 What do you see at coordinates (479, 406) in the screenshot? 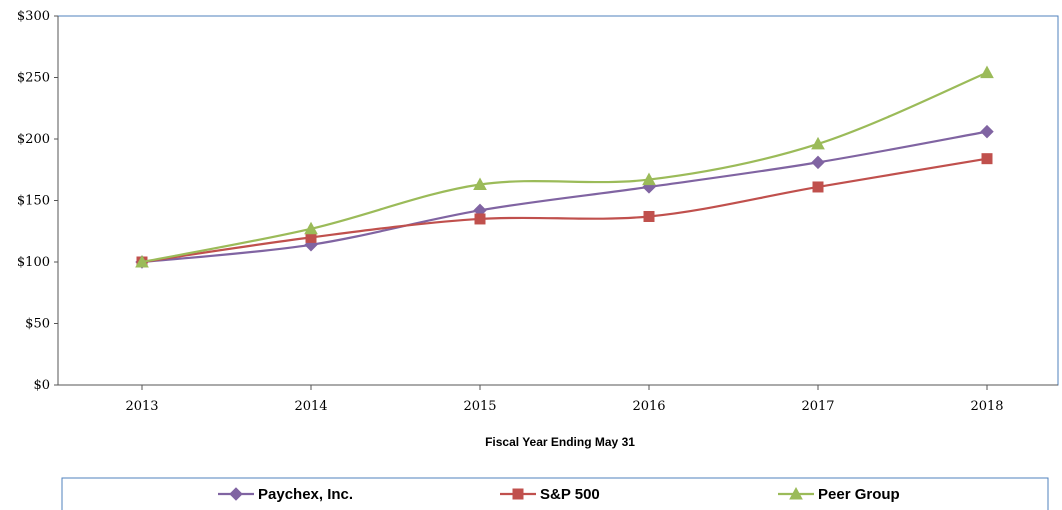
I see `x-tick-label: 2015` at bounding box center [479, 406].